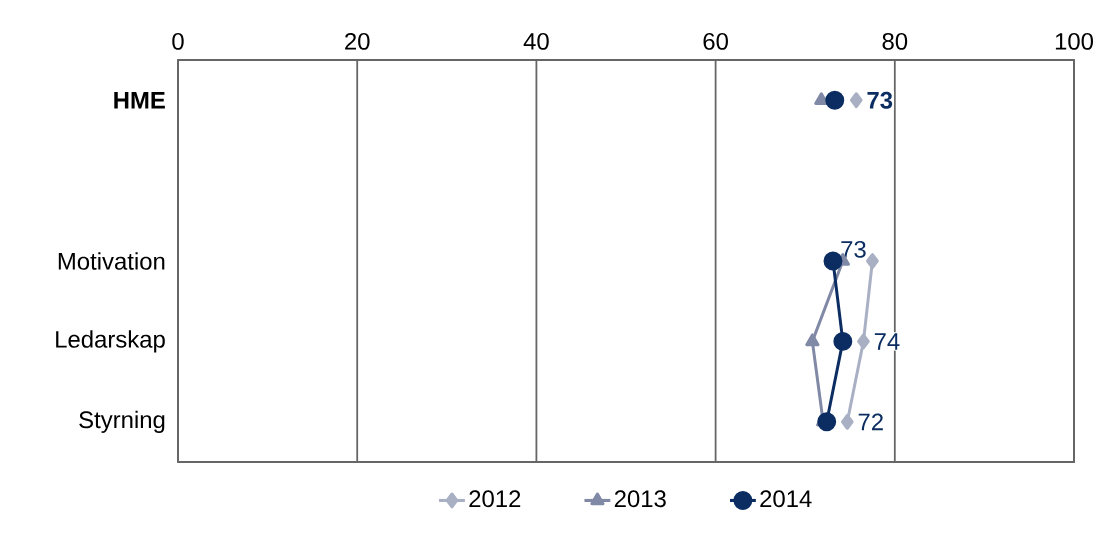 Image resolution: width=1107 pixels, height=539 pixels. What do you see at coordinates (357, 41) in the screenshot?
I see `x-tick-label: 20` at bounding box center [357, 41].